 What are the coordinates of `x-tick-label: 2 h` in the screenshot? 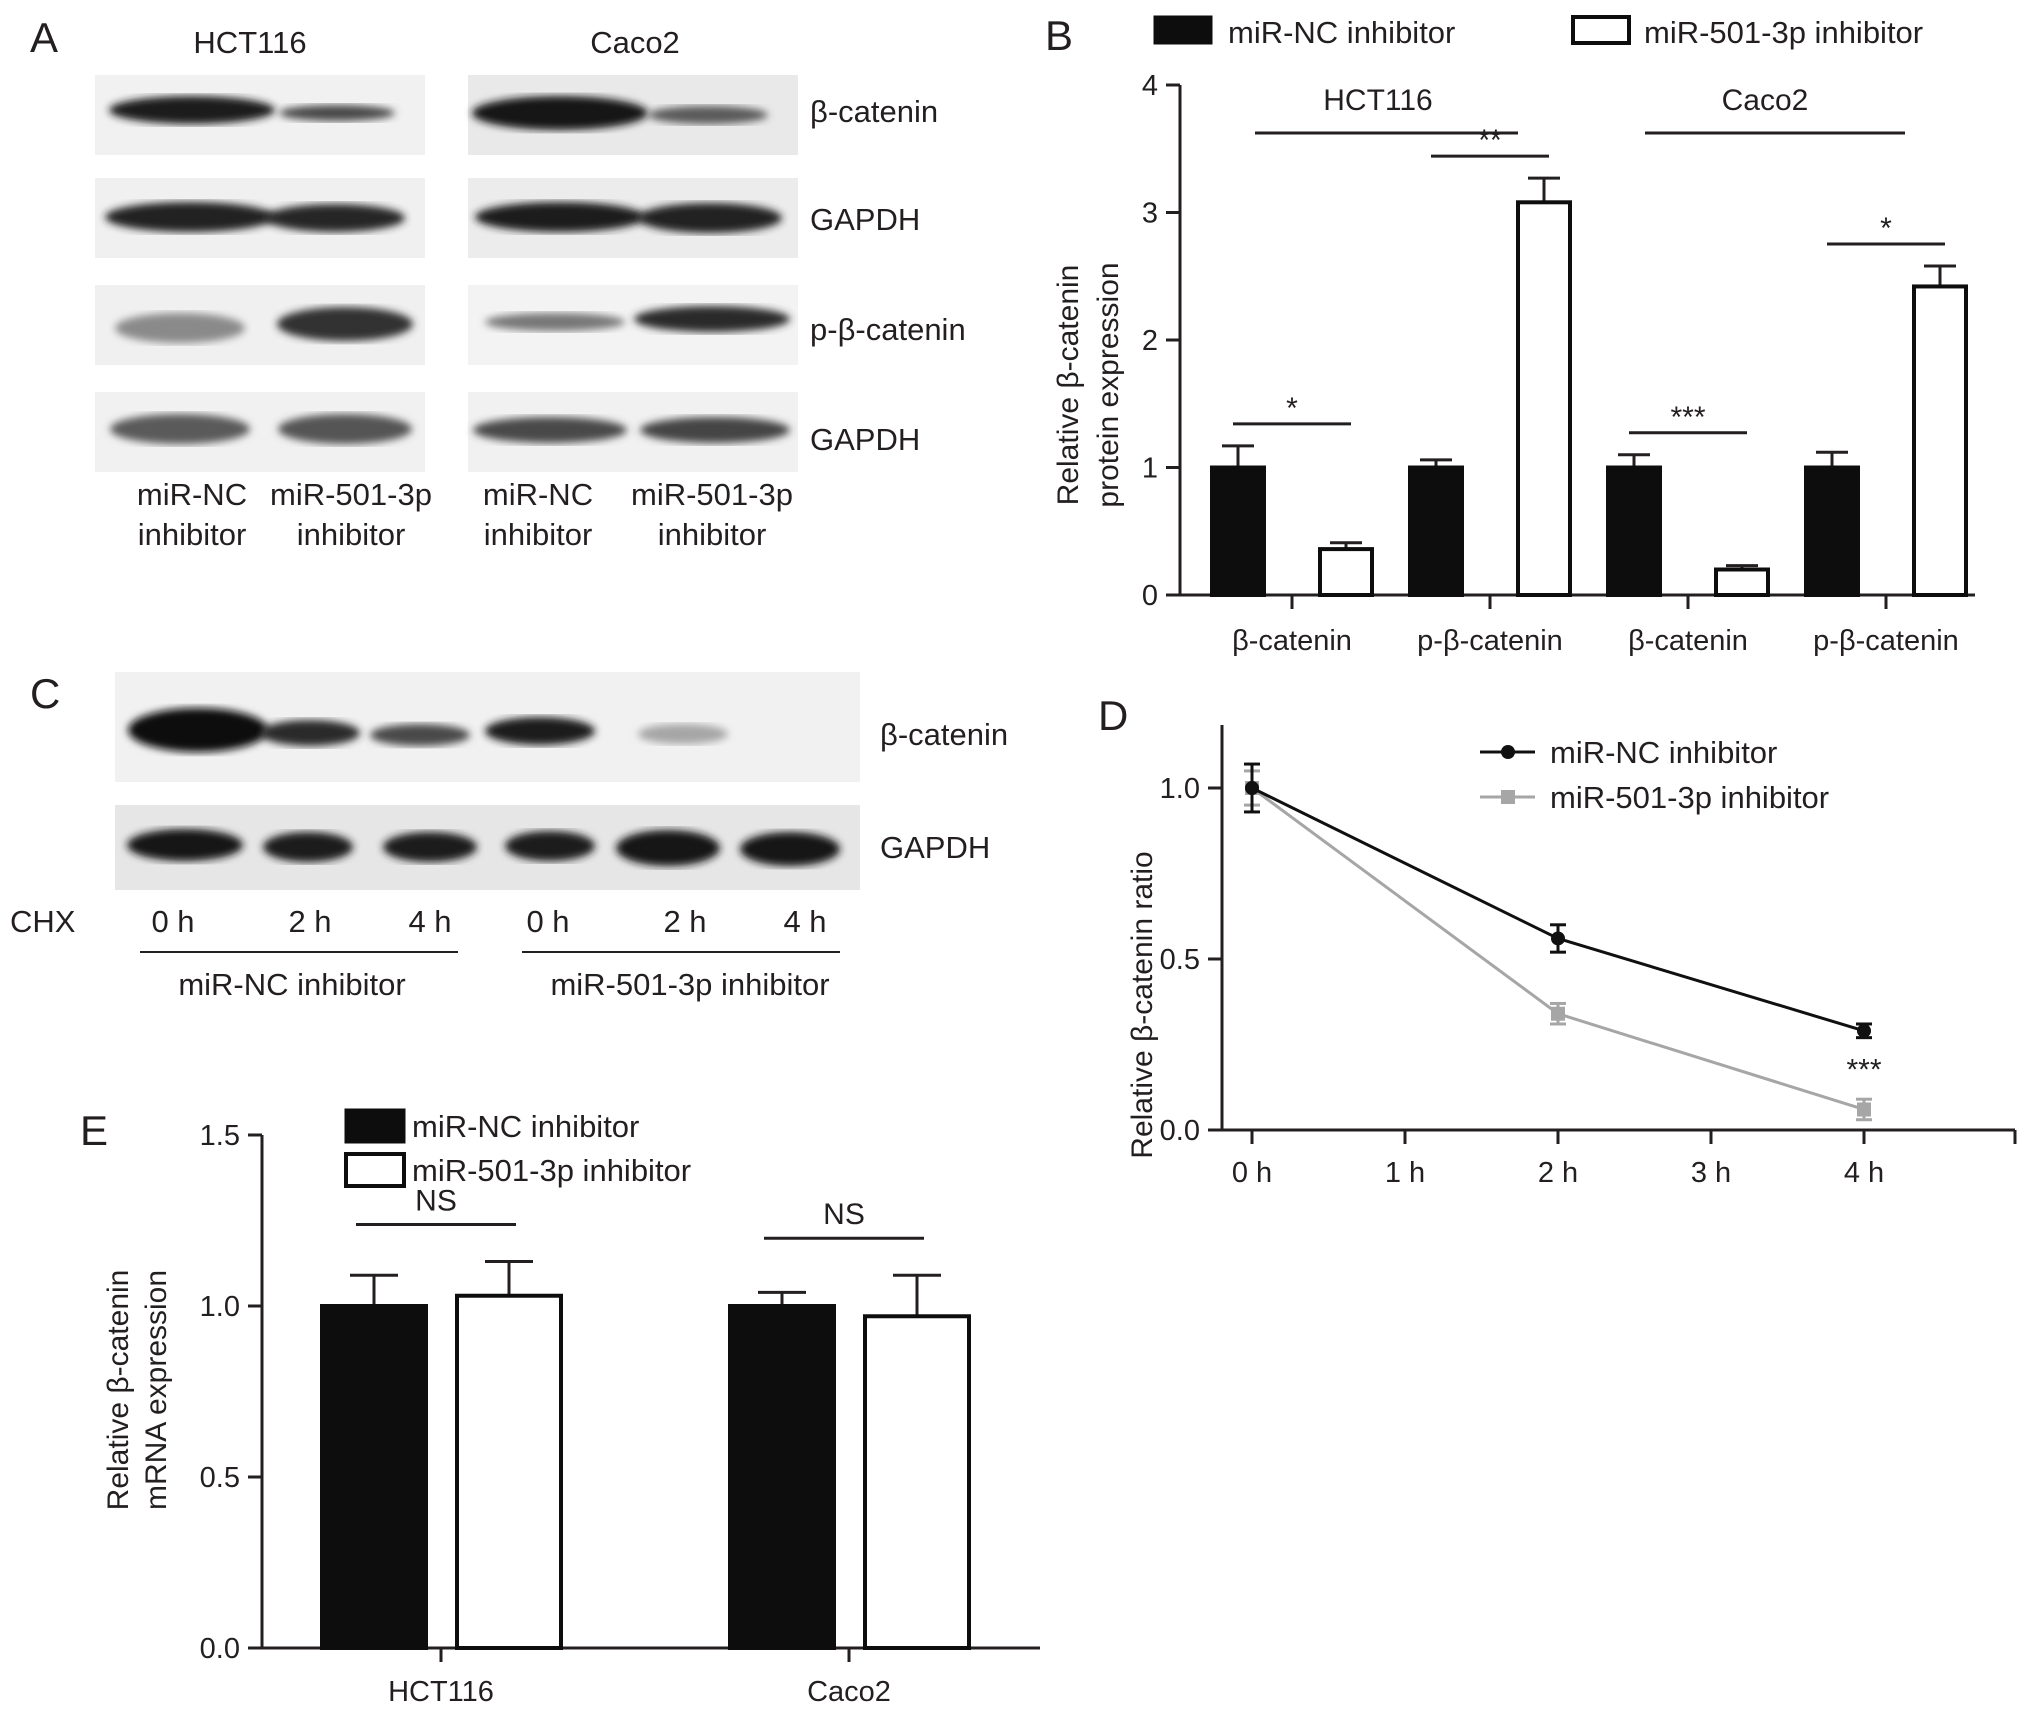 It's located at (1558, 1173).